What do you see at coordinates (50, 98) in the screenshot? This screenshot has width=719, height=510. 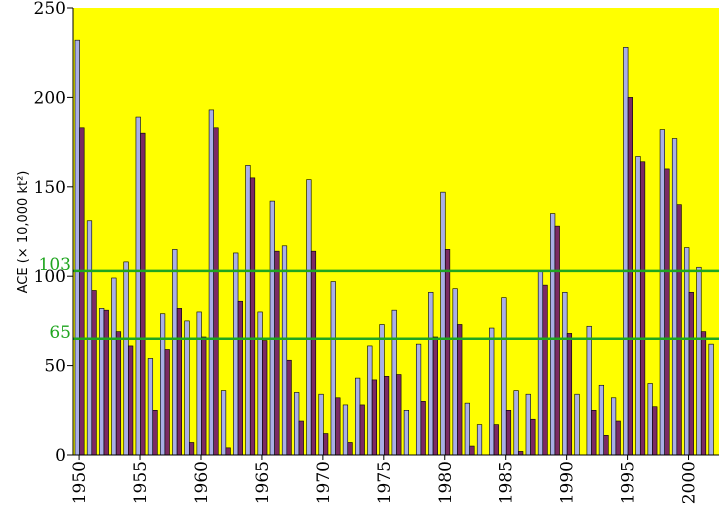 I see `y-tick-label: 200` at bounding box center [50, 98].